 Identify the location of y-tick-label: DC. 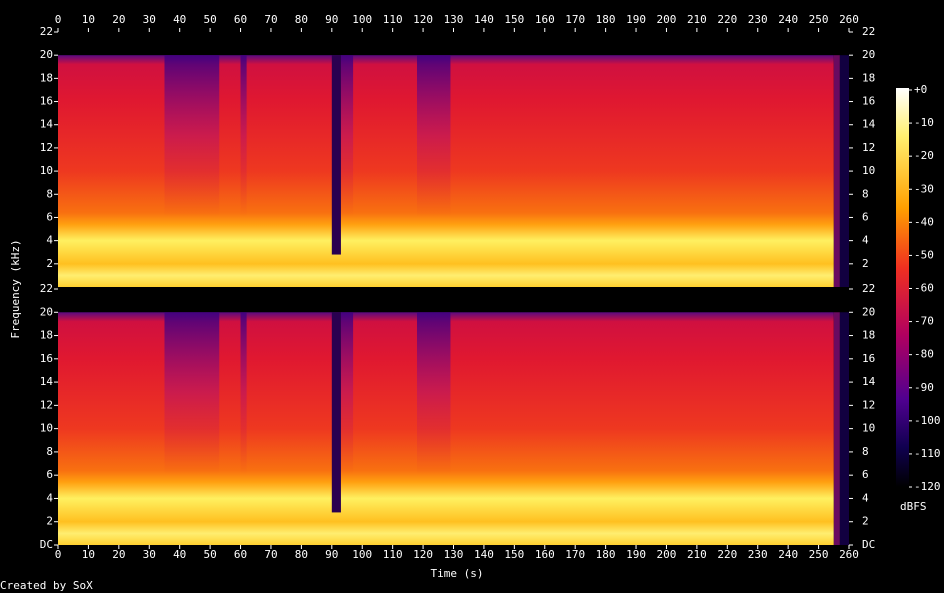
(46, 544).